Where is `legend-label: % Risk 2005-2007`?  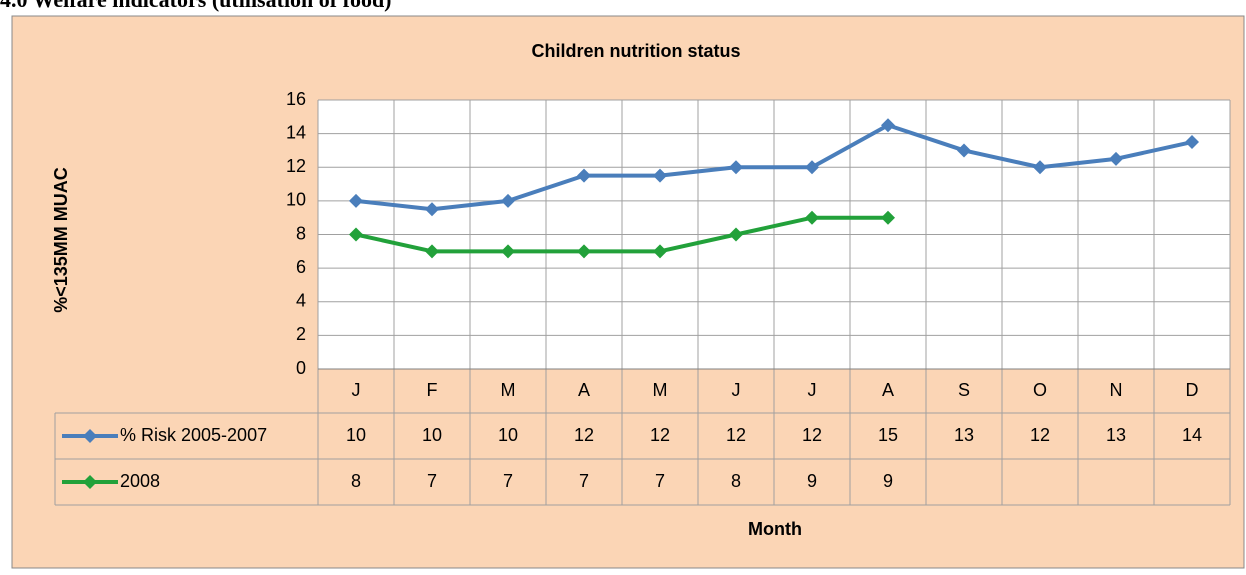
legend-label: % Risk 2005-2007 is located at coordinates (193, 435).